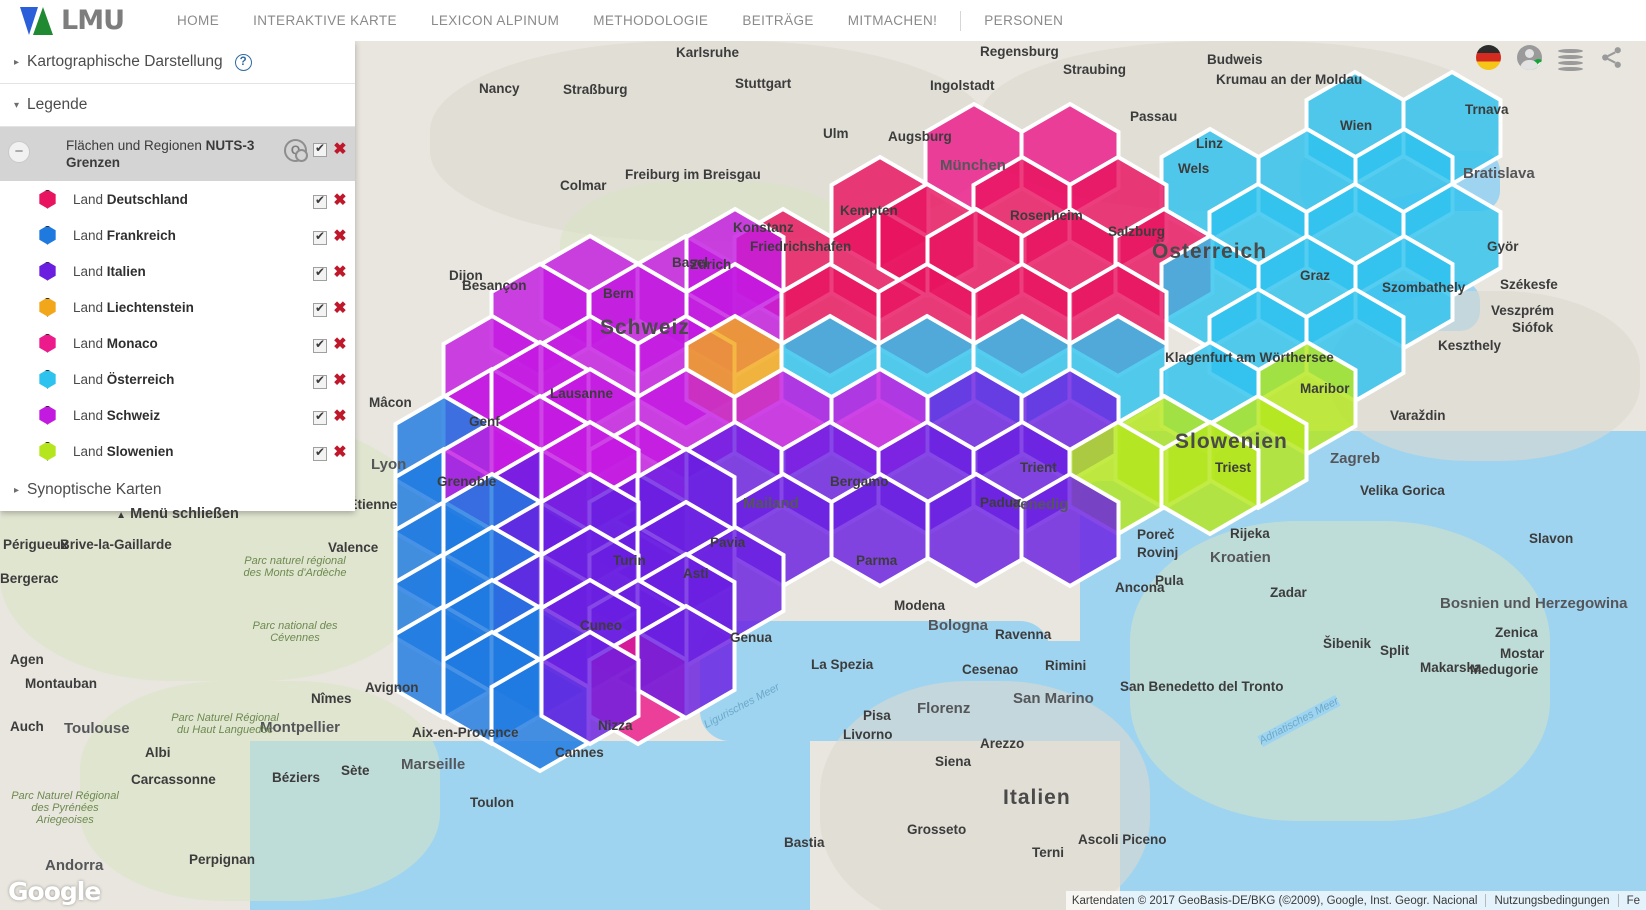 The width and height of the screenshot is (1646, 910). What do you see at coordinates (132, 343) in the screenshot?
I see `legend-item-name: Monaco` at bounding box center [132, 343].